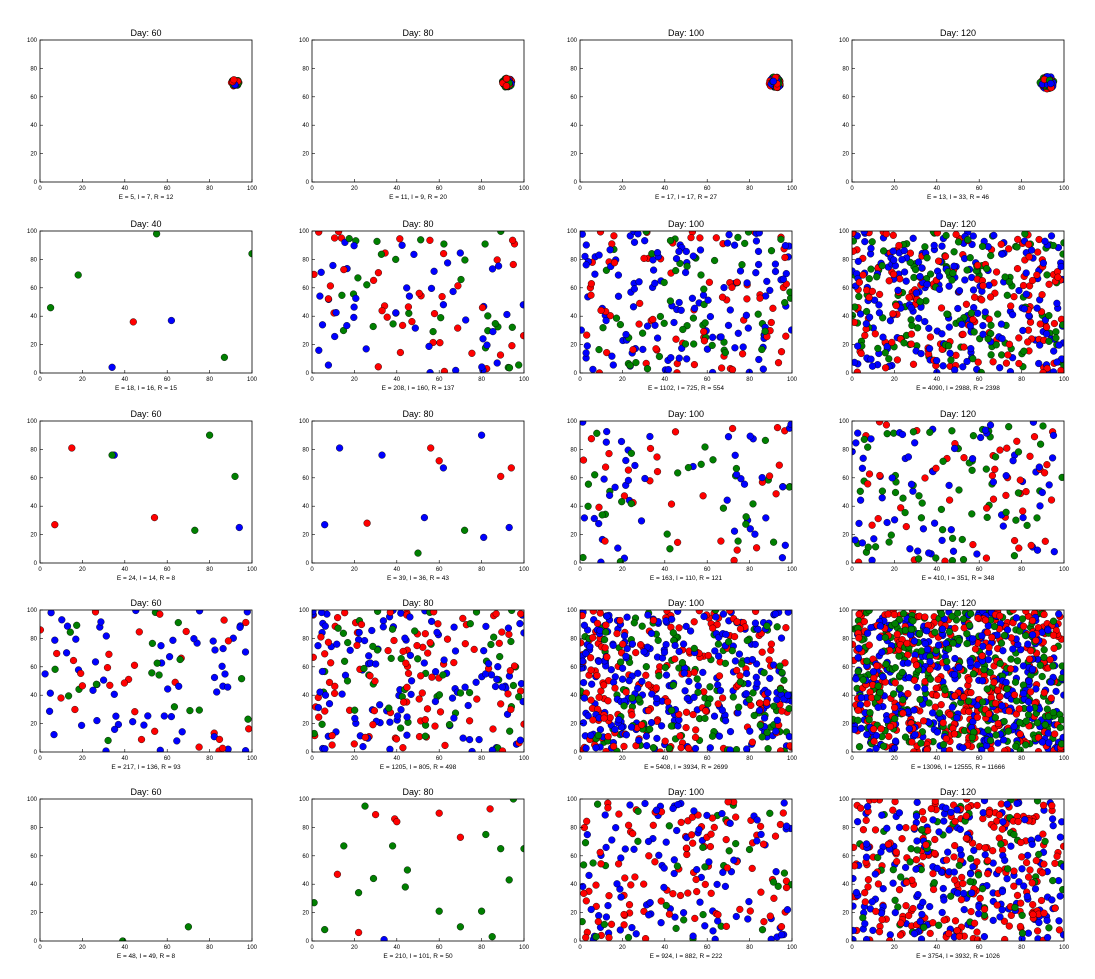 The image size is (1095, 979). I want to click on data-points, so click(1047, 83).